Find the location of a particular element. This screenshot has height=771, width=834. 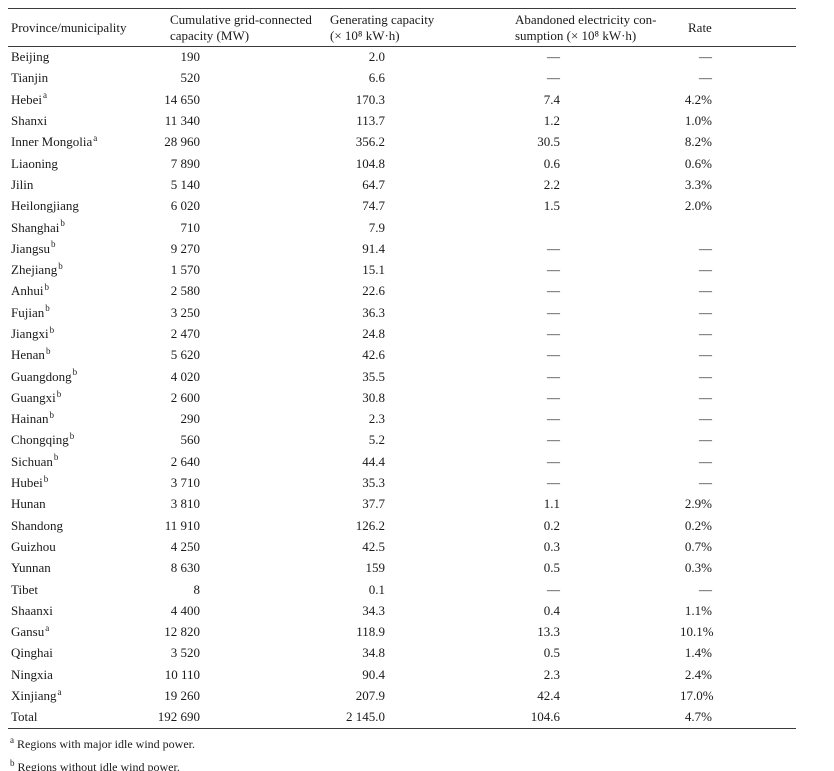

generating-cell: 0.1 is located at coordinates (376, 589).